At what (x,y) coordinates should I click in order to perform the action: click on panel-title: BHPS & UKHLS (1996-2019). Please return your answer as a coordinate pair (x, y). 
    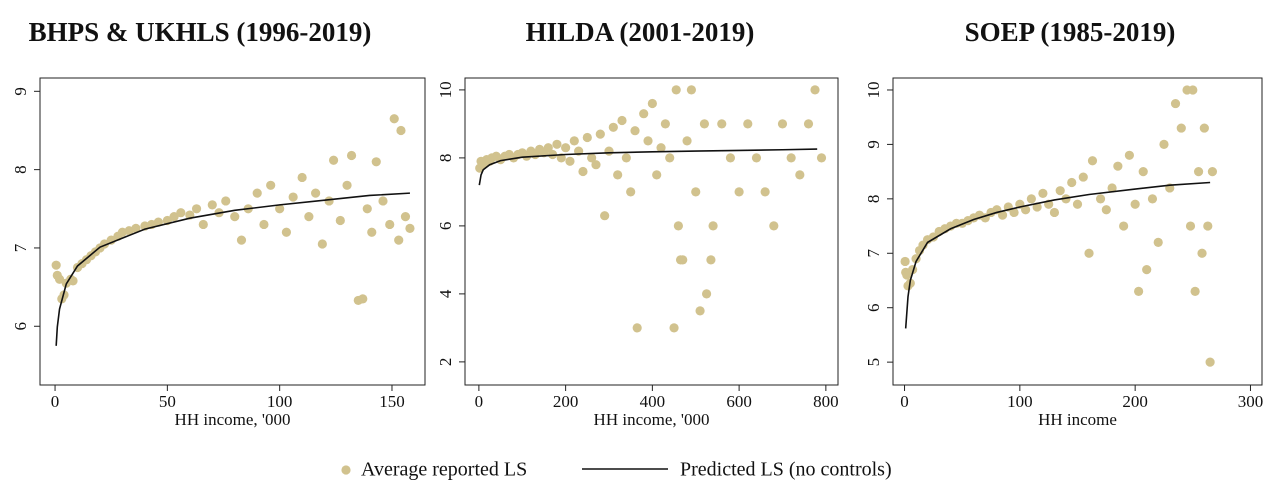
    Looking at the image, I should click on (200, 32).